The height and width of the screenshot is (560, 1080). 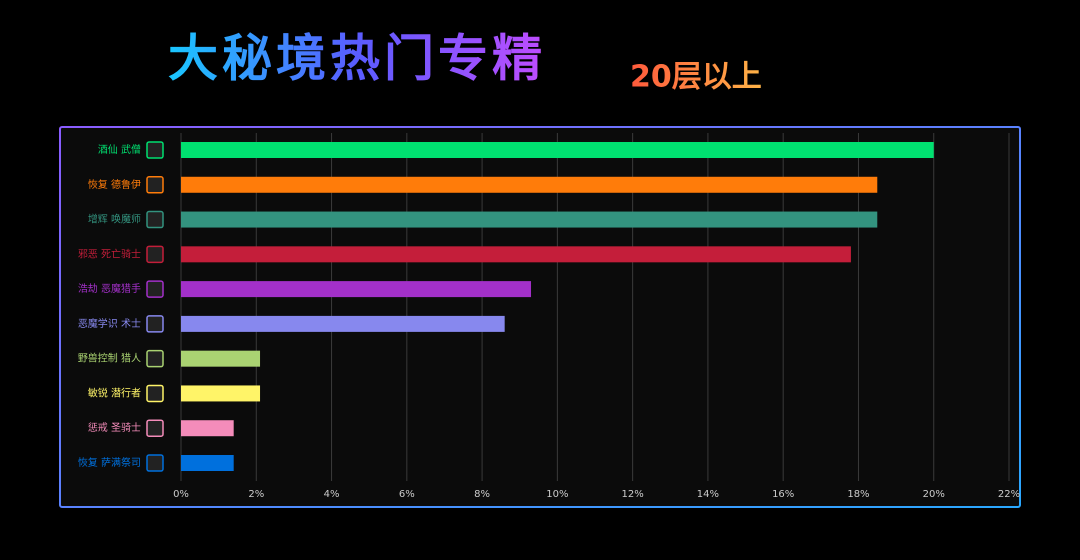 I want to click on y-tick-label: 惩戒 圣骑士, so click(x=114, y=427).